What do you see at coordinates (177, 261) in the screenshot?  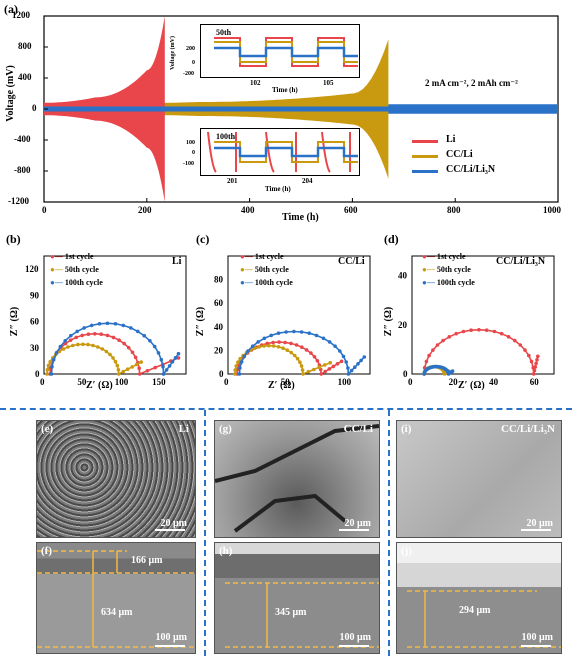 I see `sample-b: Li` at bounding box center [177, 261].